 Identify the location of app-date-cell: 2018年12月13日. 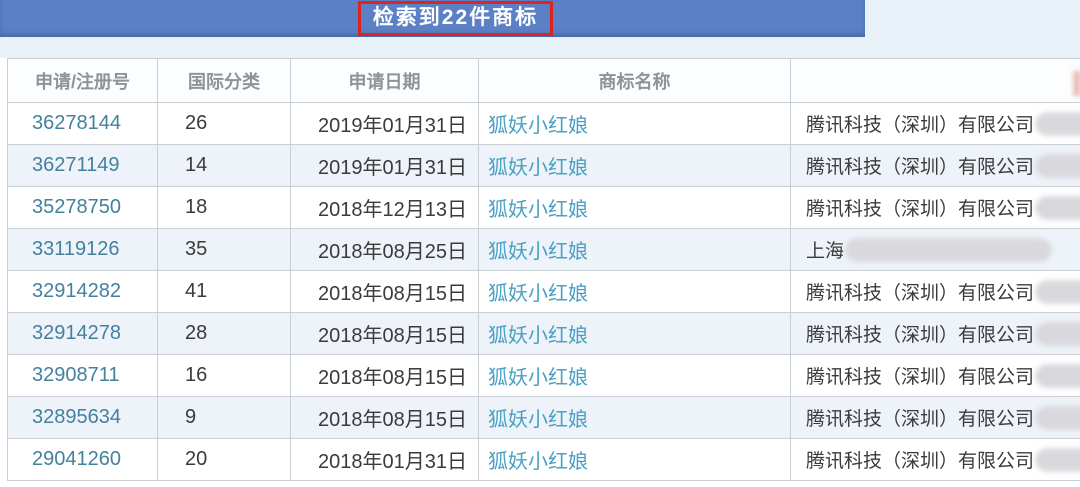
(384, 207).